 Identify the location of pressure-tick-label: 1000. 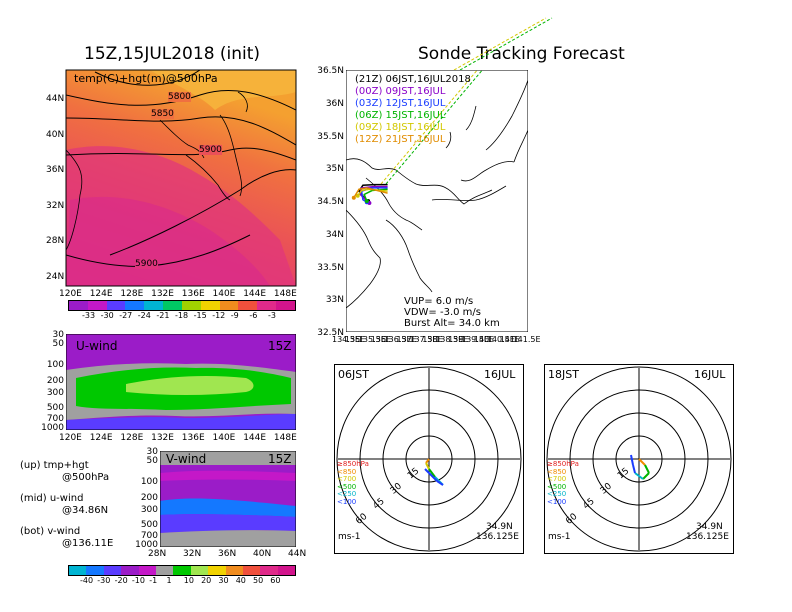
(146, 545).